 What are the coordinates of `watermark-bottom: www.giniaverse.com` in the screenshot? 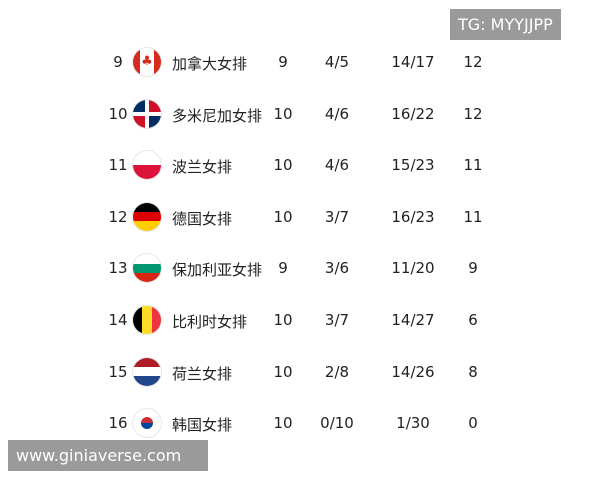 It's located at (108, 455).